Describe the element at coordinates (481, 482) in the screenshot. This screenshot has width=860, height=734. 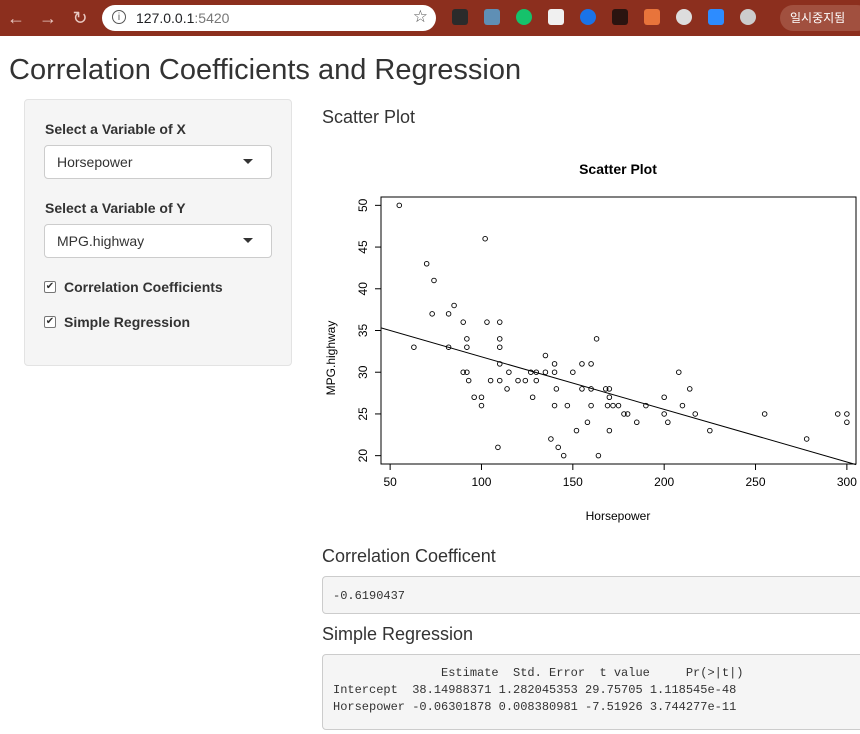
I see `x-tick-label: 100` at that location.